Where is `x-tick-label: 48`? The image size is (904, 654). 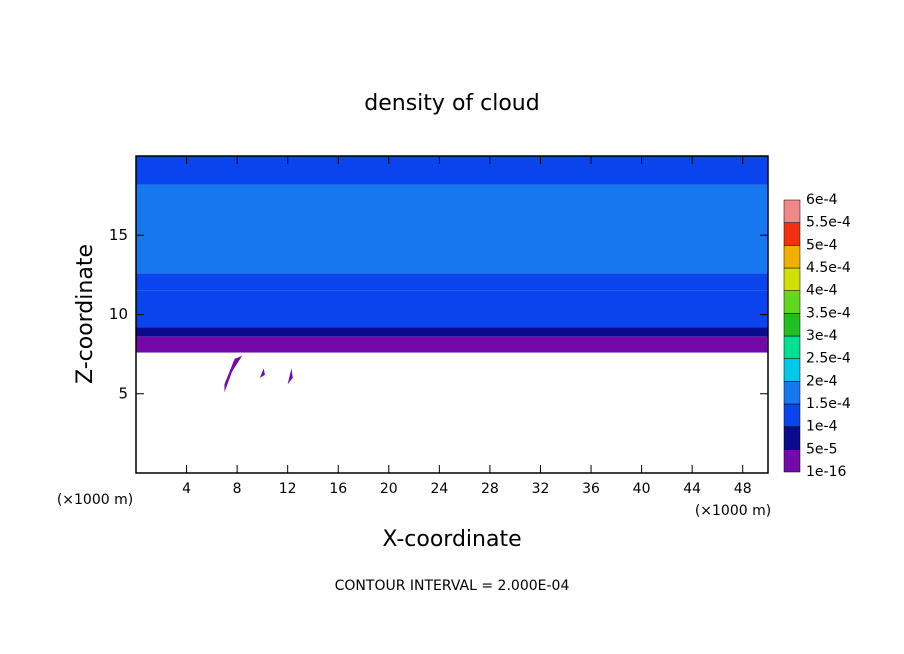 x-tick-label: 48 is located at coordinates (743, 489).